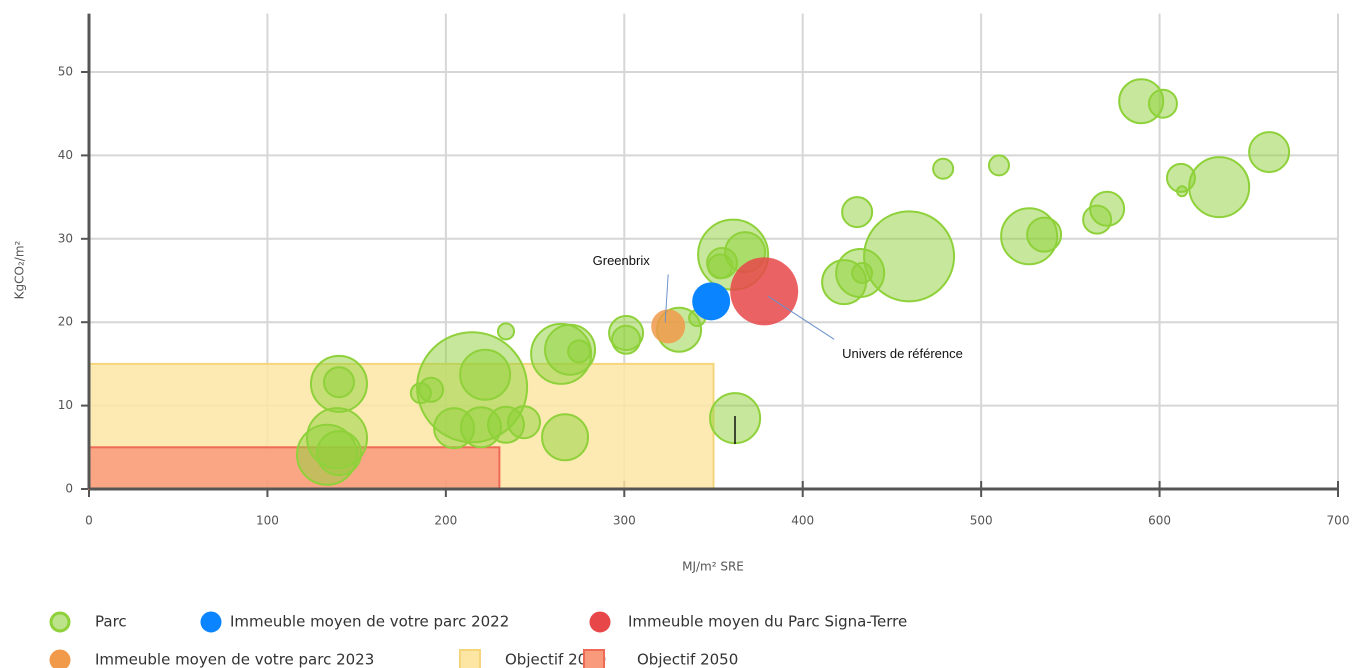 The width and height of the screenshot is (1356, 668). I want to click on x-tick-label: 500, so click(981, 521).